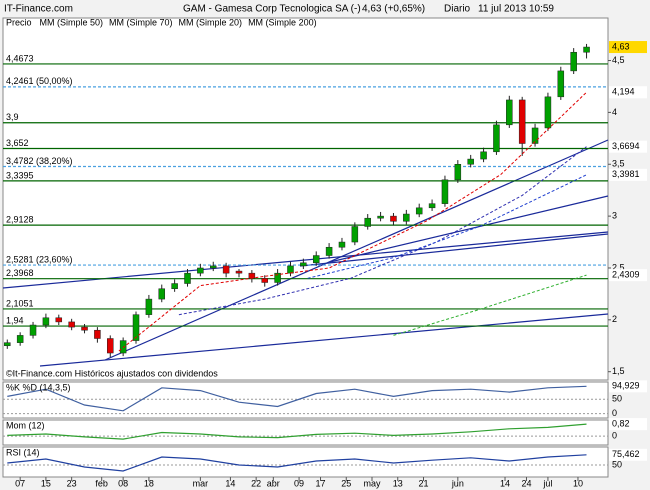 The height and width of the screenshot is (490, 650). Describe the element at coordinates (623, 92) in the screenshot. I see `value-label: 4,194` at that location.